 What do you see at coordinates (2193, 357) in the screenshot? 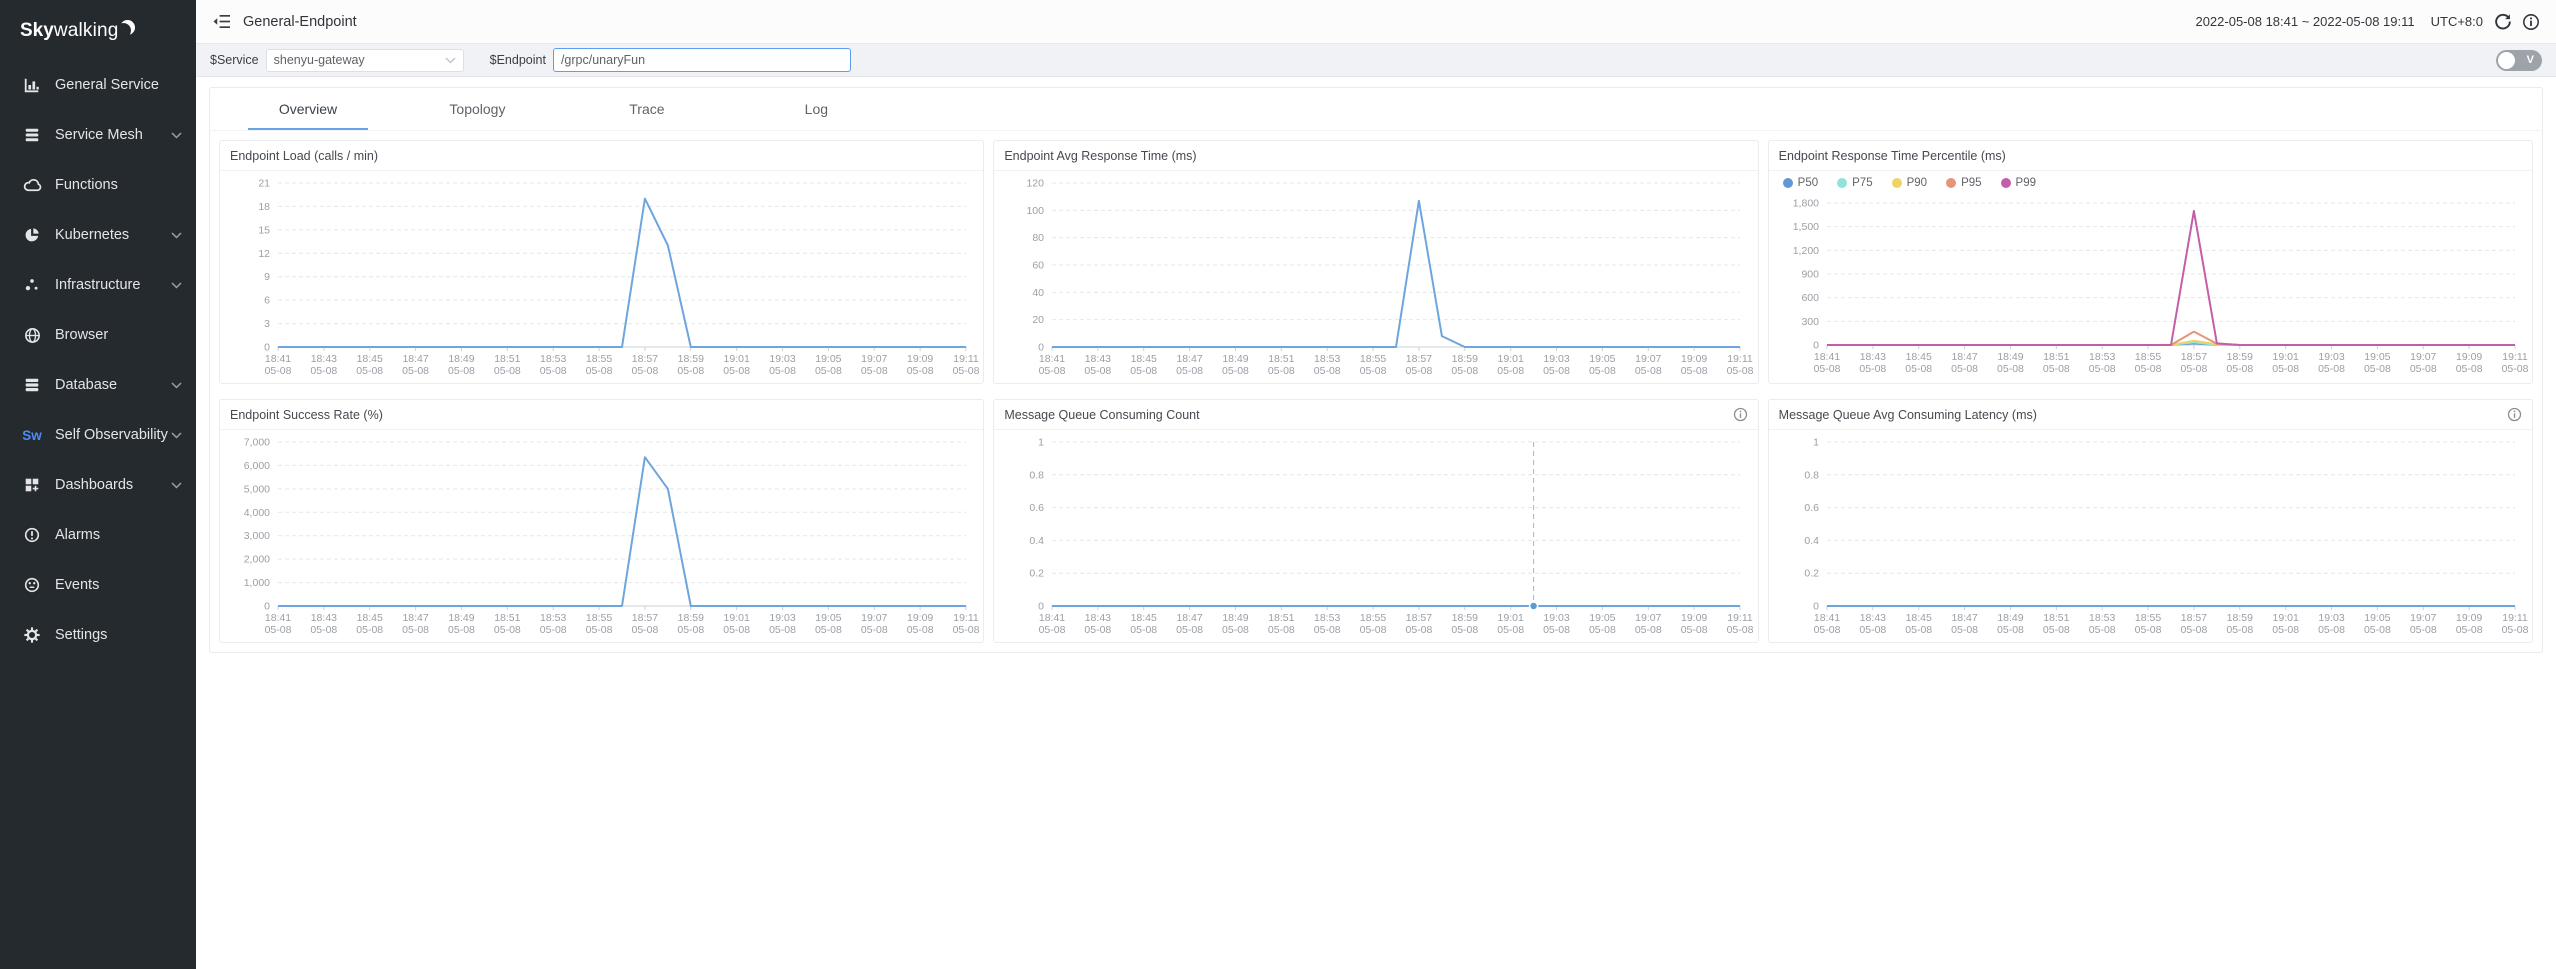
I see `svg-text: 18:57` at bounding box center [2193, 357].